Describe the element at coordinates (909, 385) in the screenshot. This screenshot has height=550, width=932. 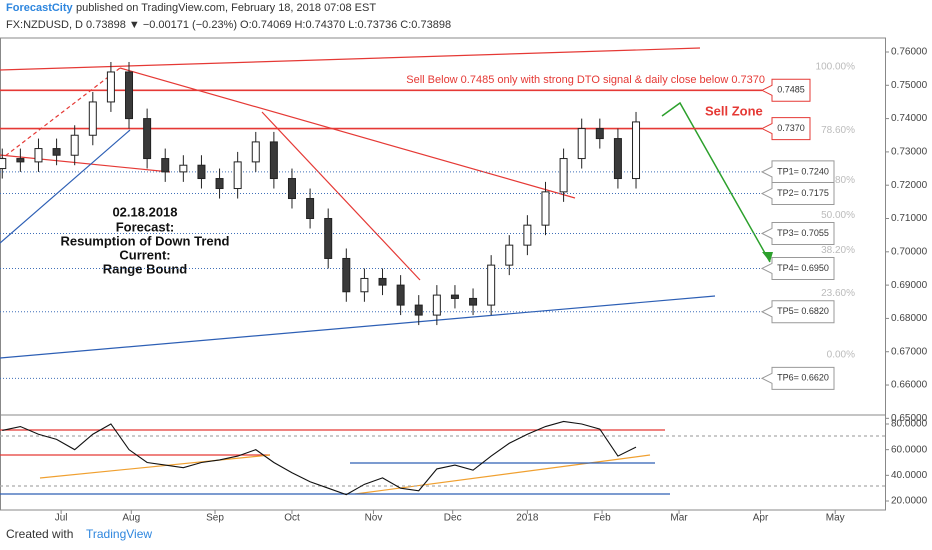
I see `y-tick-label: 0.66000` at that location.